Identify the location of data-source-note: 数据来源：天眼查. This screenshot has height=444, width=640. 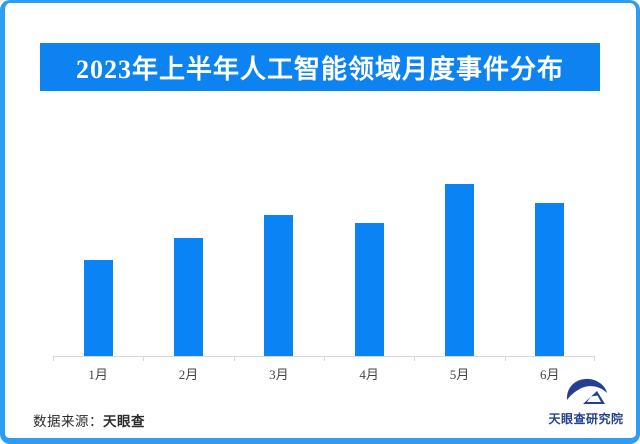
(89, 420).